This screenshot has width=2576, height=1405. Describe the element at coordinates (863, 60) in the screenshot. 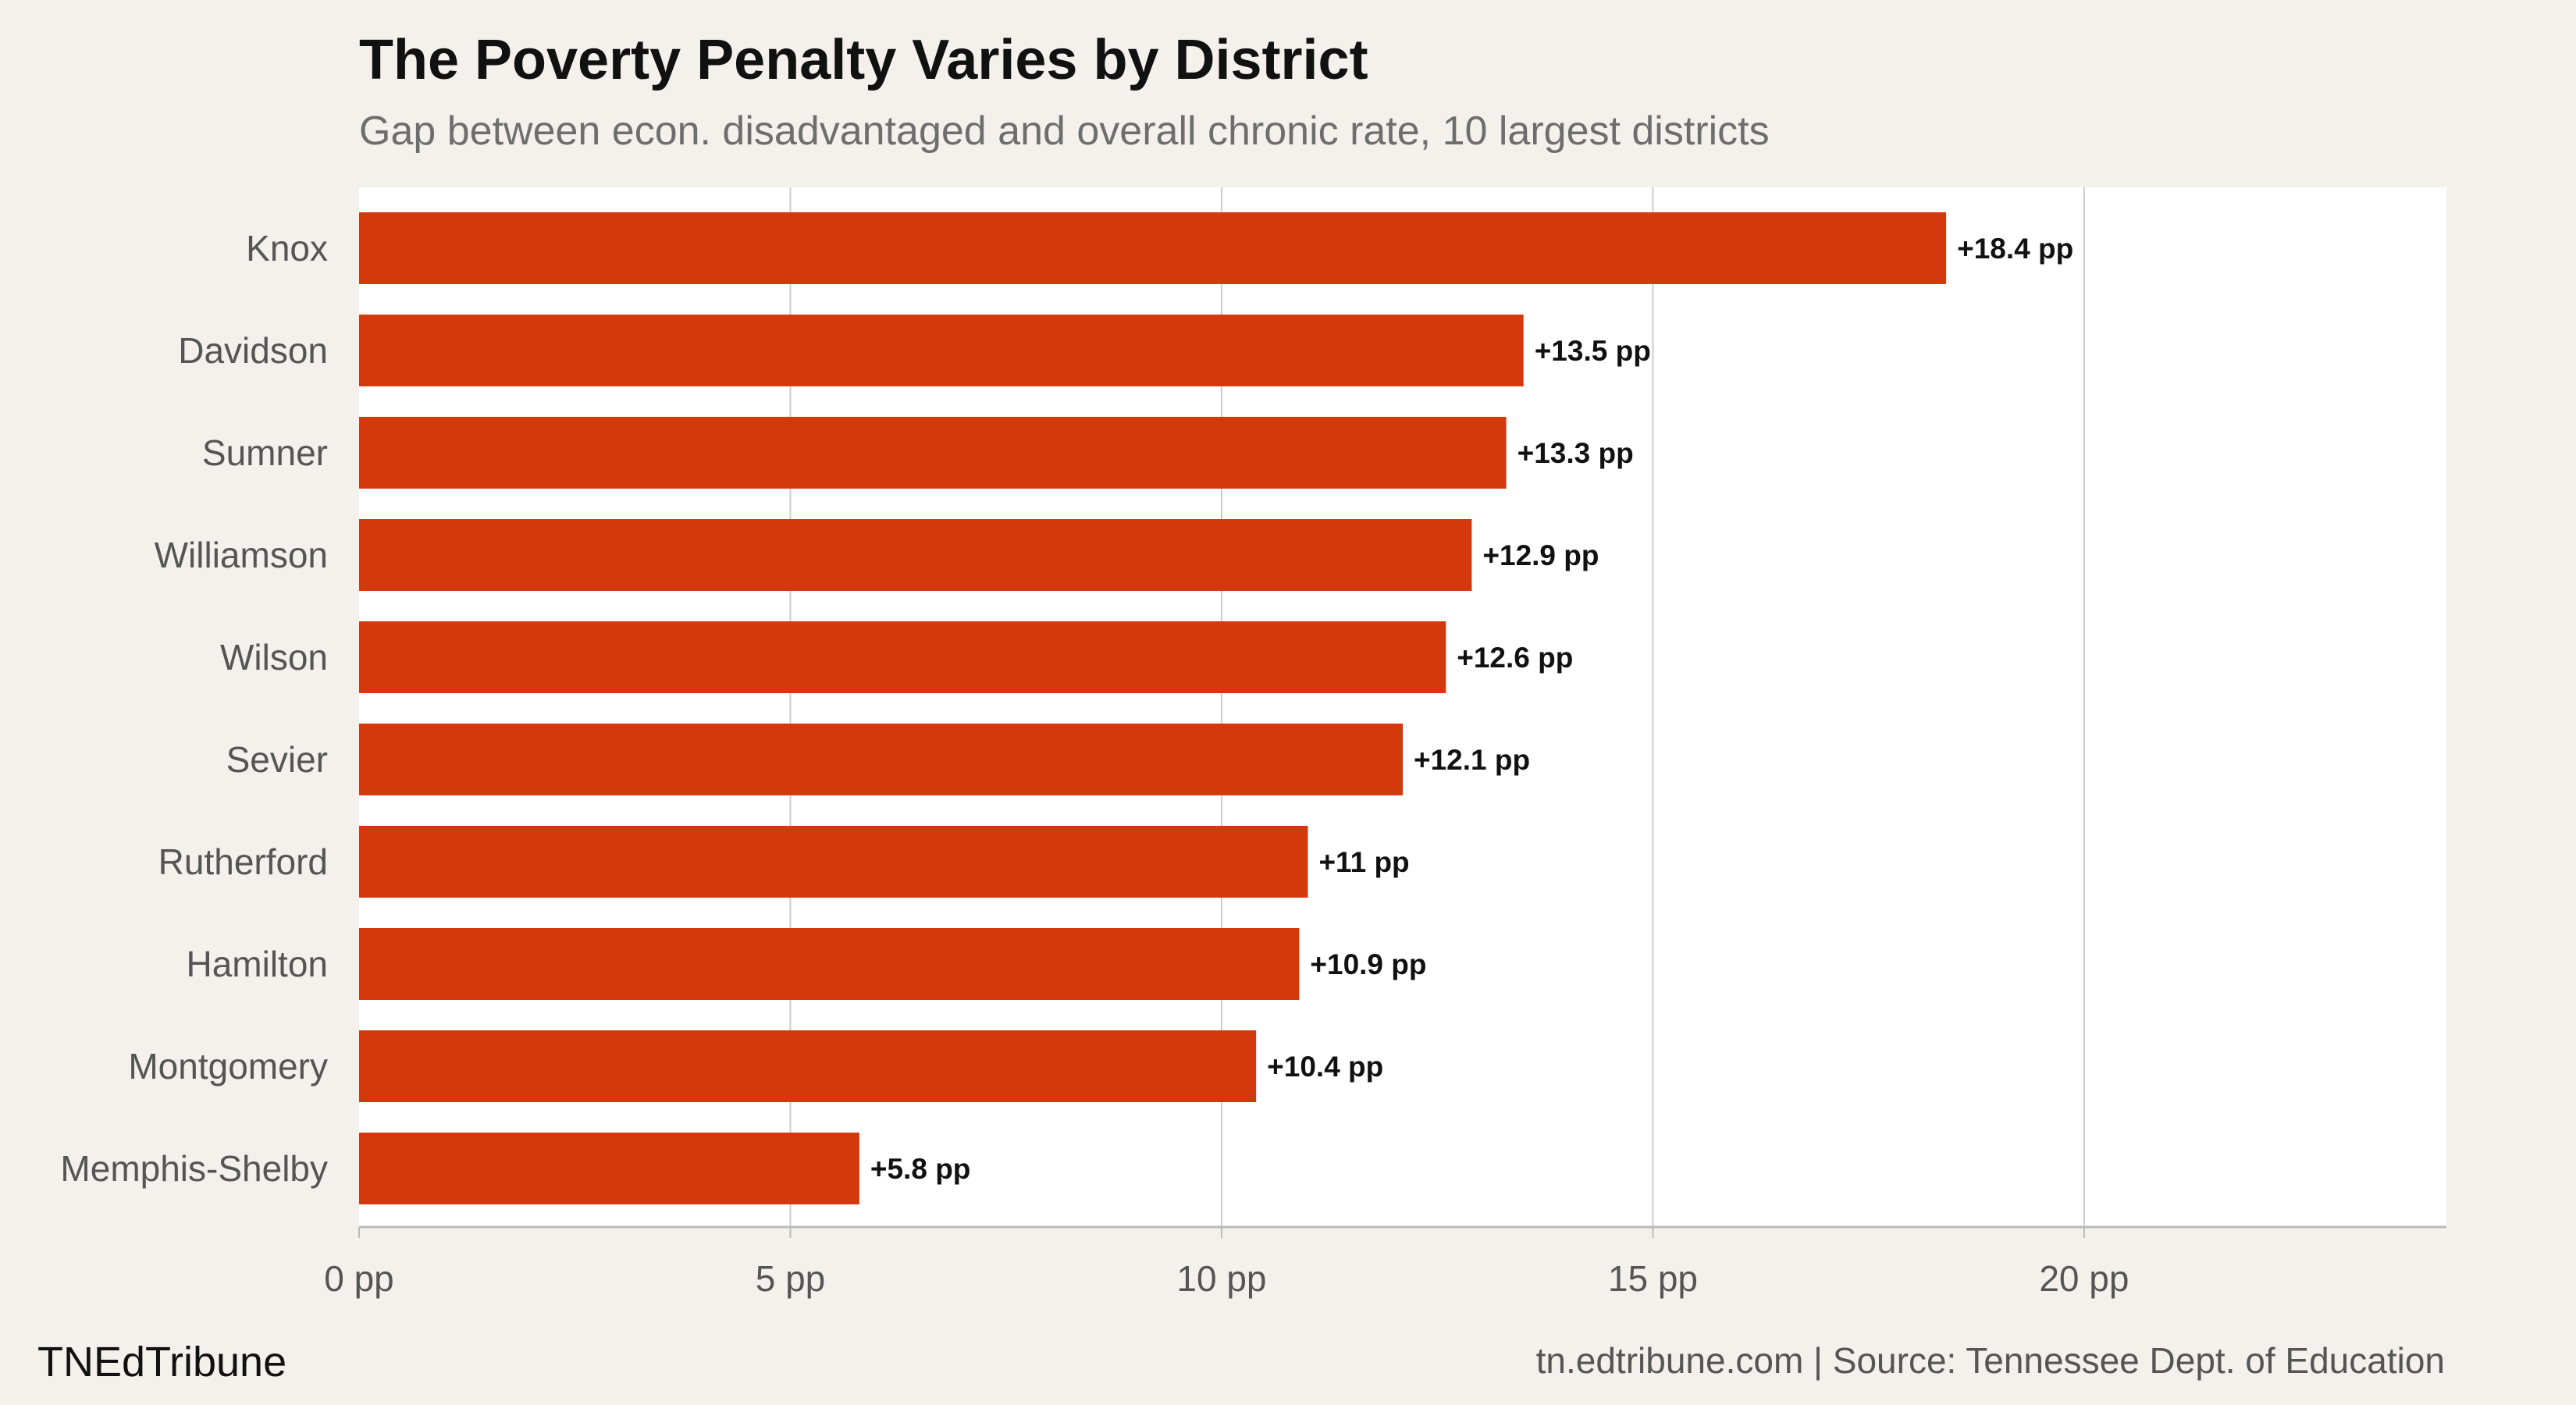

I see `chart-title: The Poverty Penalty Varies by District` at that location.